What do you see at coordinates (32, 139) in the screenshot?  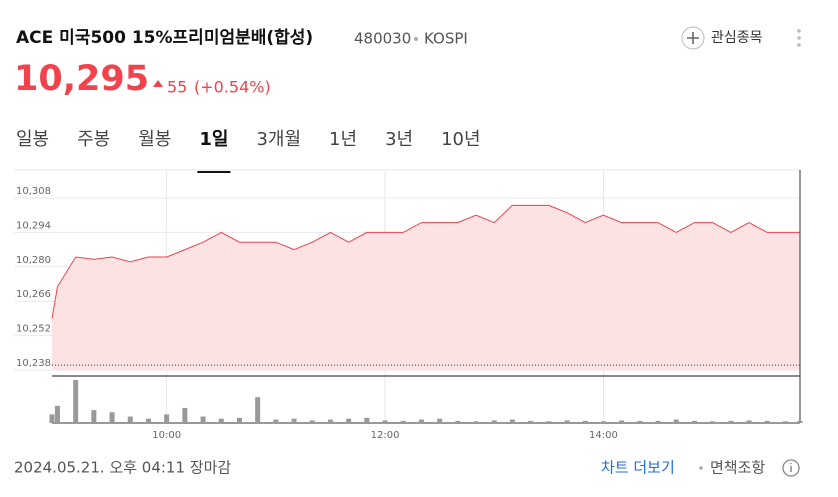 I see `tab: 일봉` at bounding box center [32, 139].